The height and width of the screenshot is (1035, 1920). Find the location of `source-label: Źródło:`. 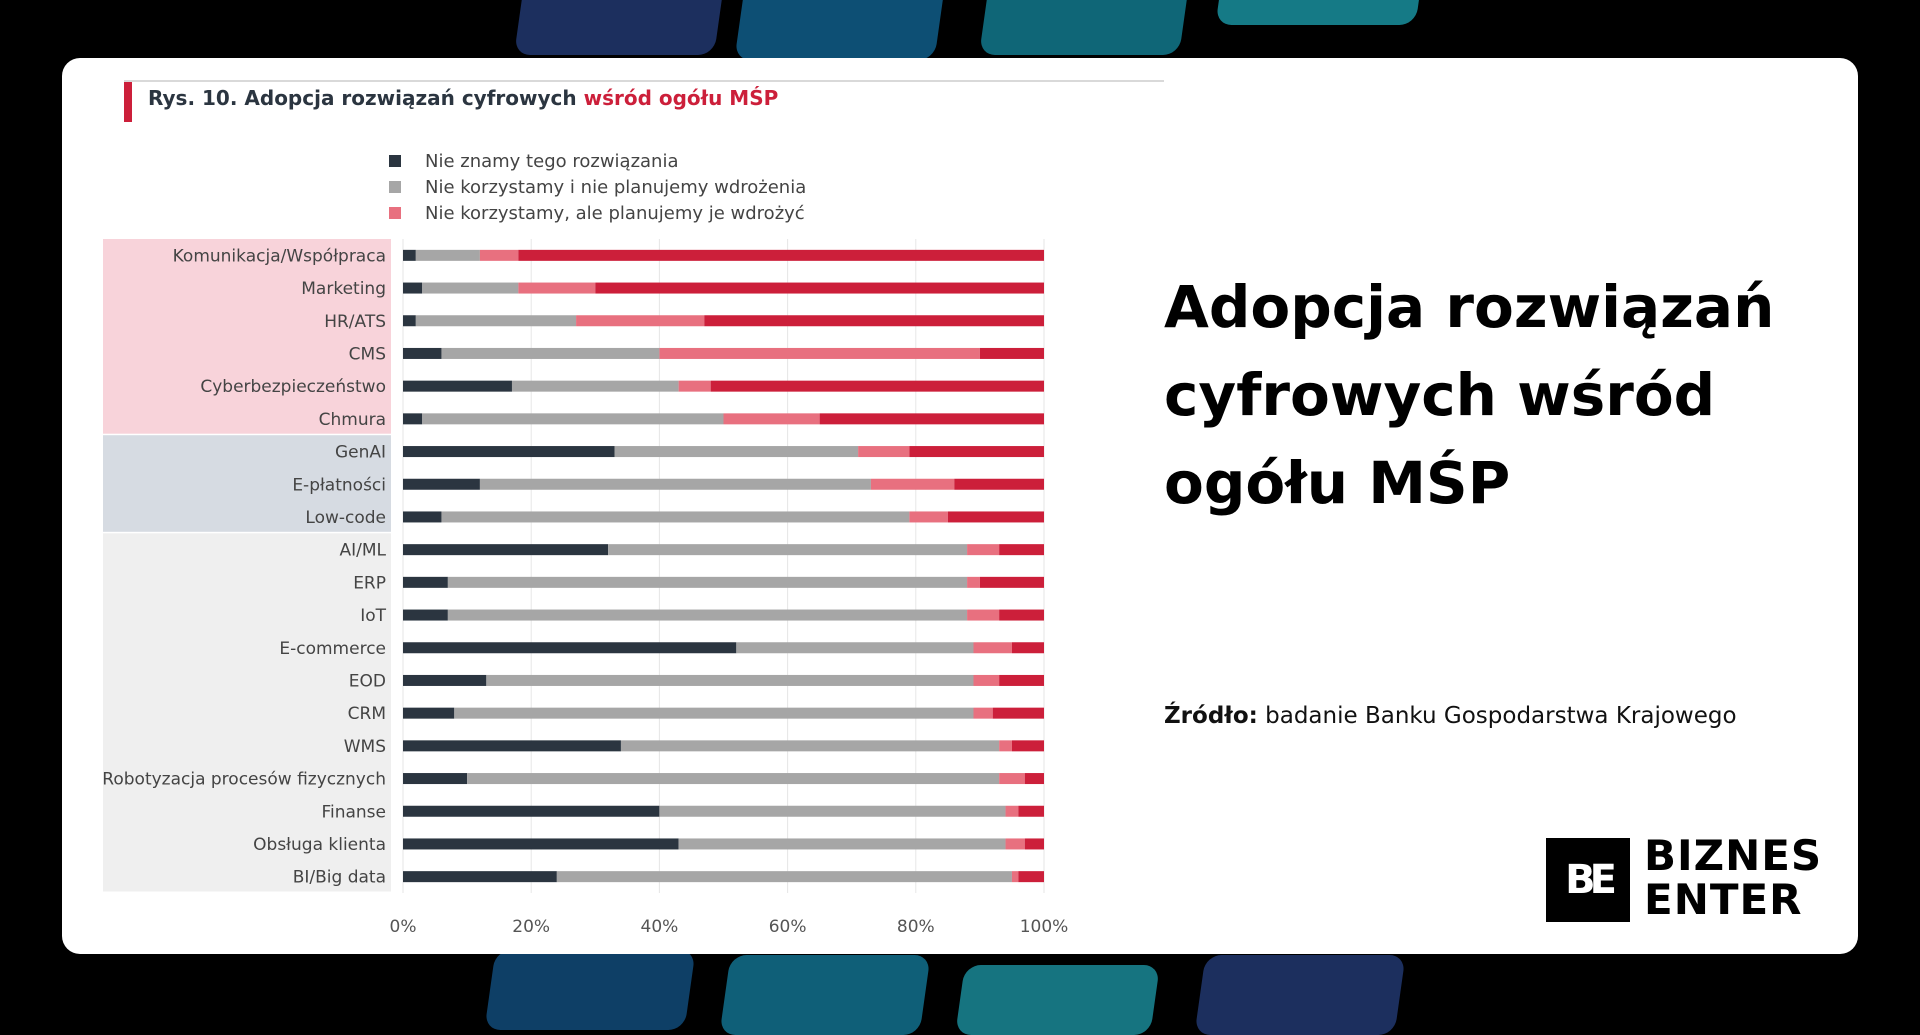

source-label: Źródło: is located at coordinates (1211, 716).